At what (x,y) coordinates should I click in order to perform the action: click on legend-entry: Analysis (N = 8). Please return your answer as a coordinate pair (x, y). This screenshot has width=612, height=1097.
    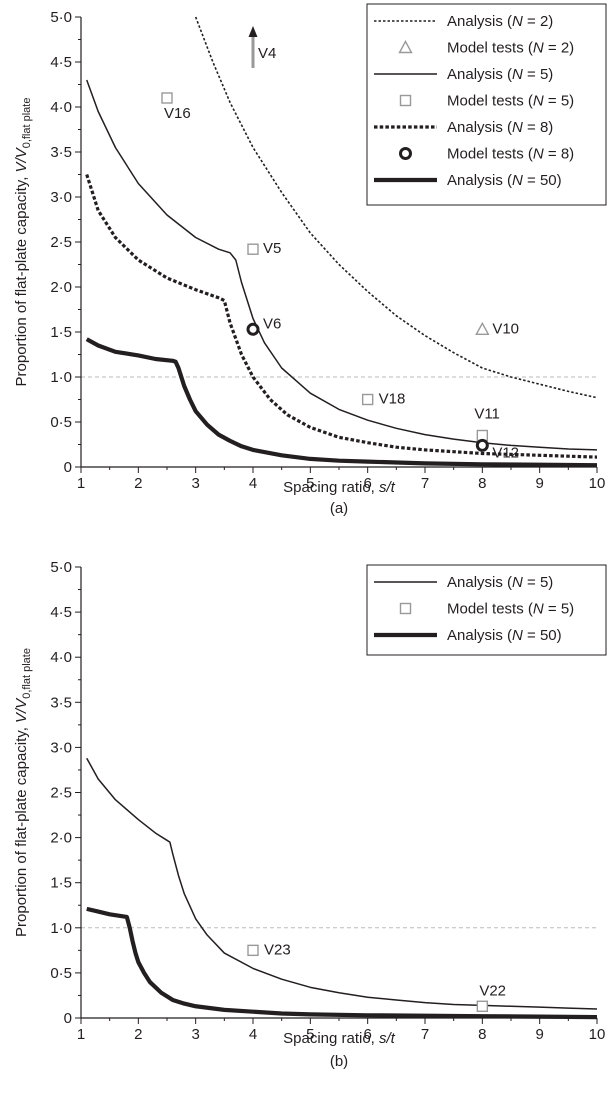
    Looking at the image, I should click on (463, 127).